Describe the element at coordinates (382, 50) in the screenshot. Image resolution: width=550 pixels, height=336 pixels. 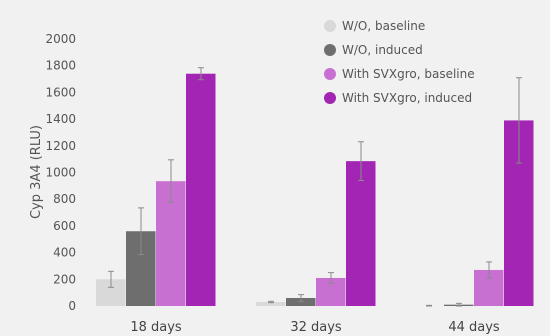
I see `legend-label: W/O, induced` at that location.